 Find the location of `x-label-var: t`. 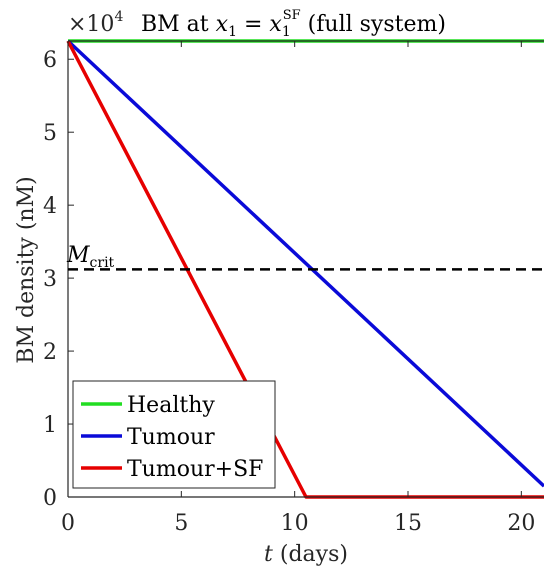

x-label-var: t is located at coordinates (268, 554).